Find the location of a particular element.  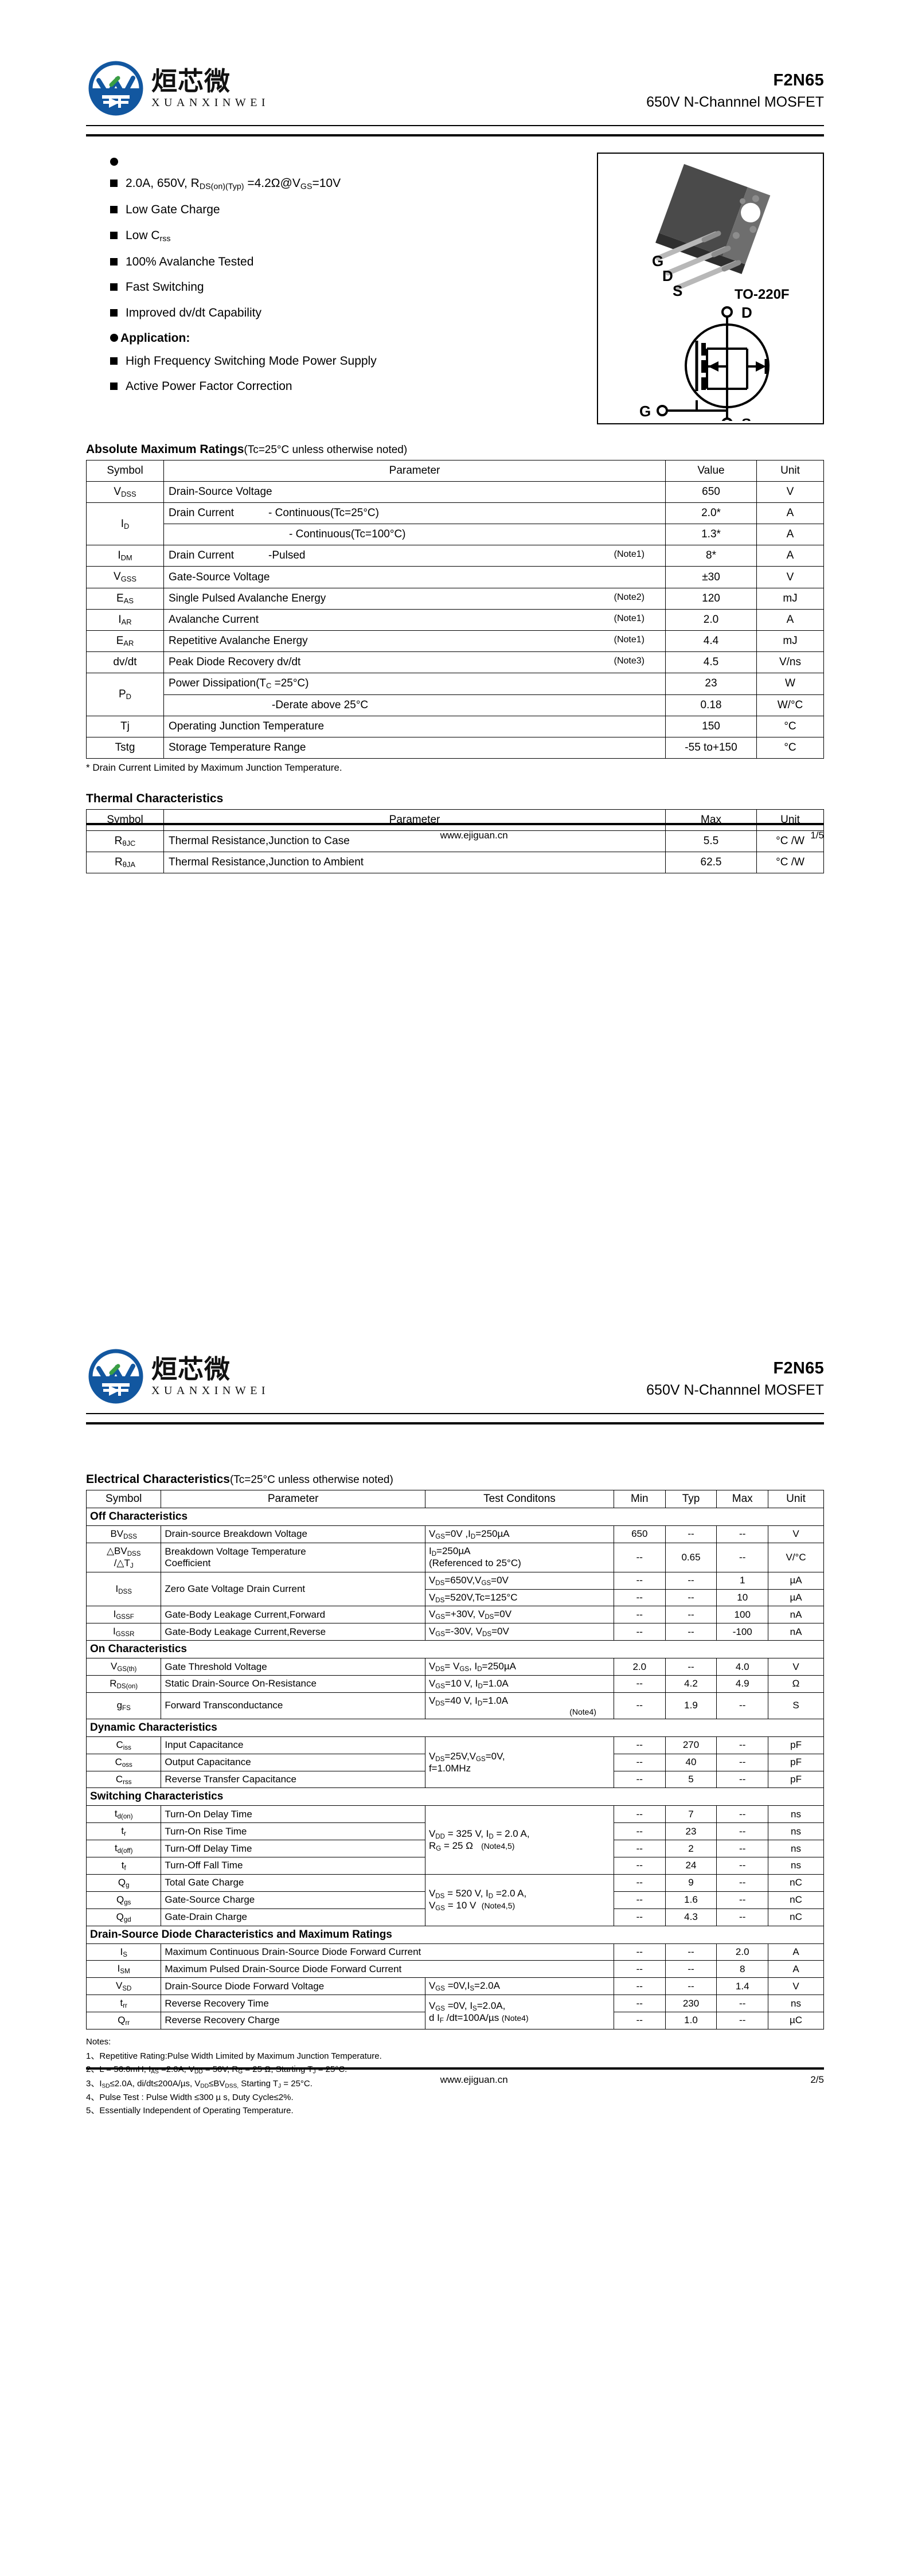

table-row: Qgd Gate-Drain Charge -- 4.3 -- nC is located at coordinates (454, 1917).